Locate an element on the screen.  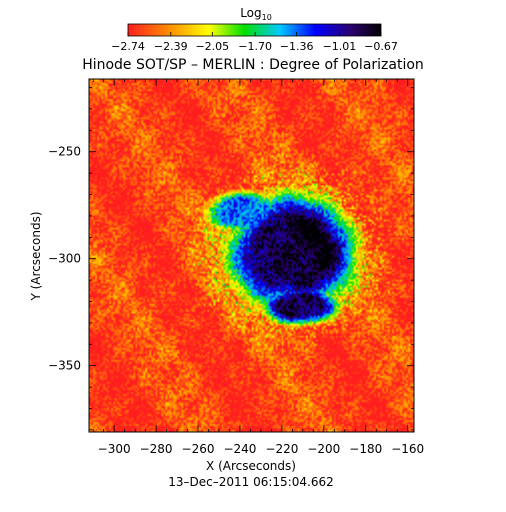
colorbar-ticks: −2.74 −2.39 −2.05 −1.70 −1.36 −1.01 −0.67 is located at coordinates (254, 42).